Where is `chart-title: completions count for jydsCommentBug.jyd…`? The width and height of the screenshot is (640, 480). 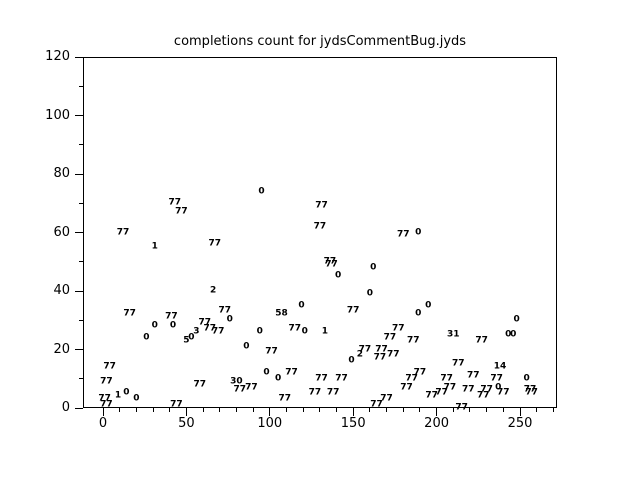 chart-title: completions count for jydsCommentBug.jyd… is located at coordinates (320, 41).